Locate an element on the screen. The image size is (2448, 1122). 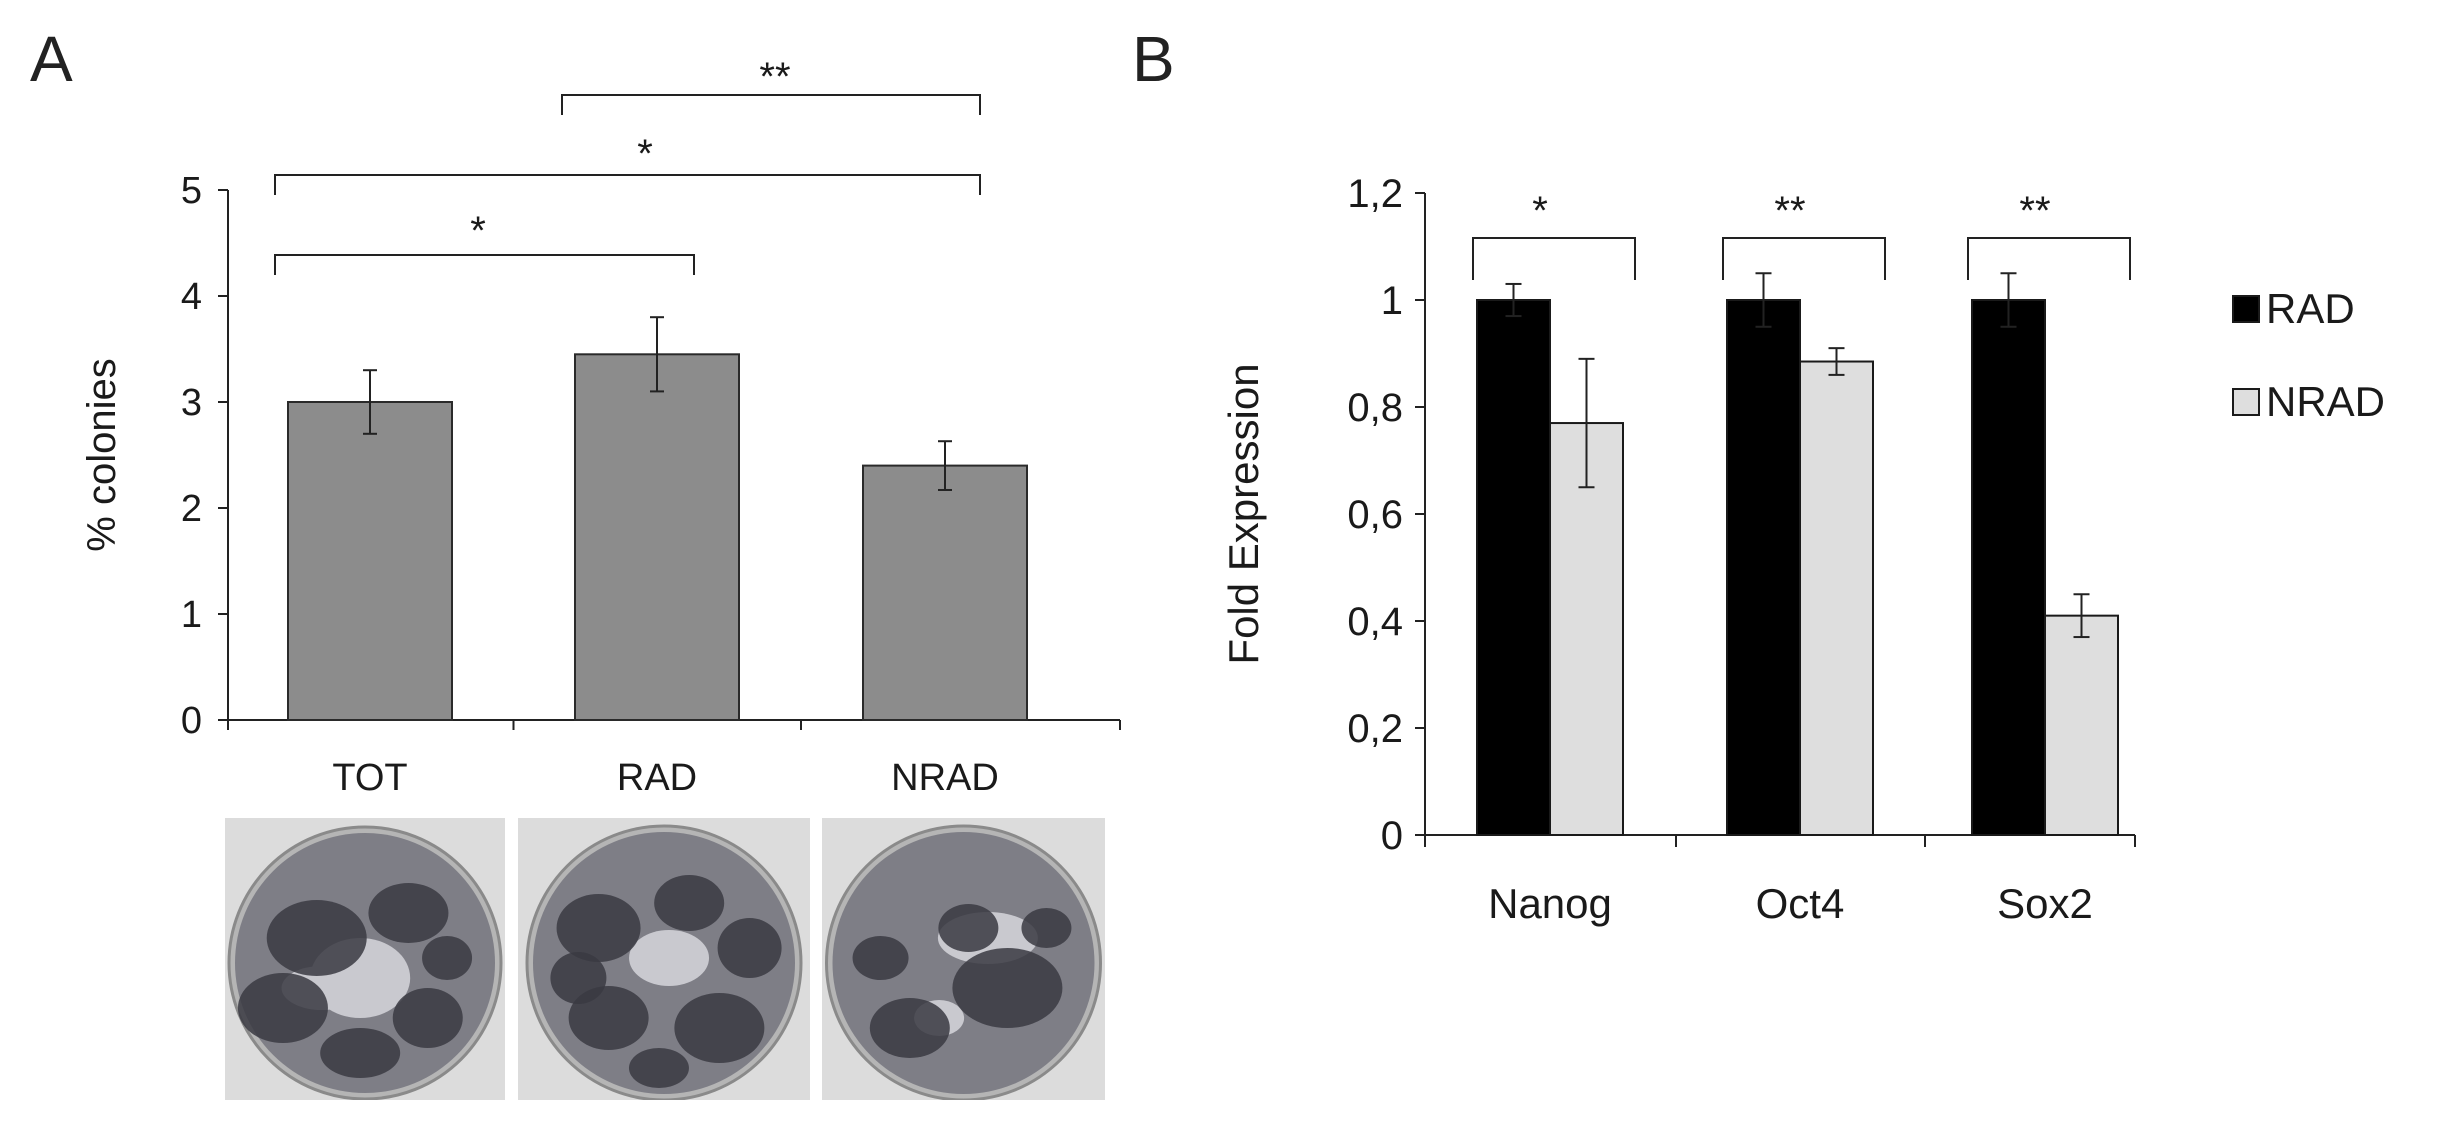
bar-rad-nanog is located at coordinates (1513, 567).